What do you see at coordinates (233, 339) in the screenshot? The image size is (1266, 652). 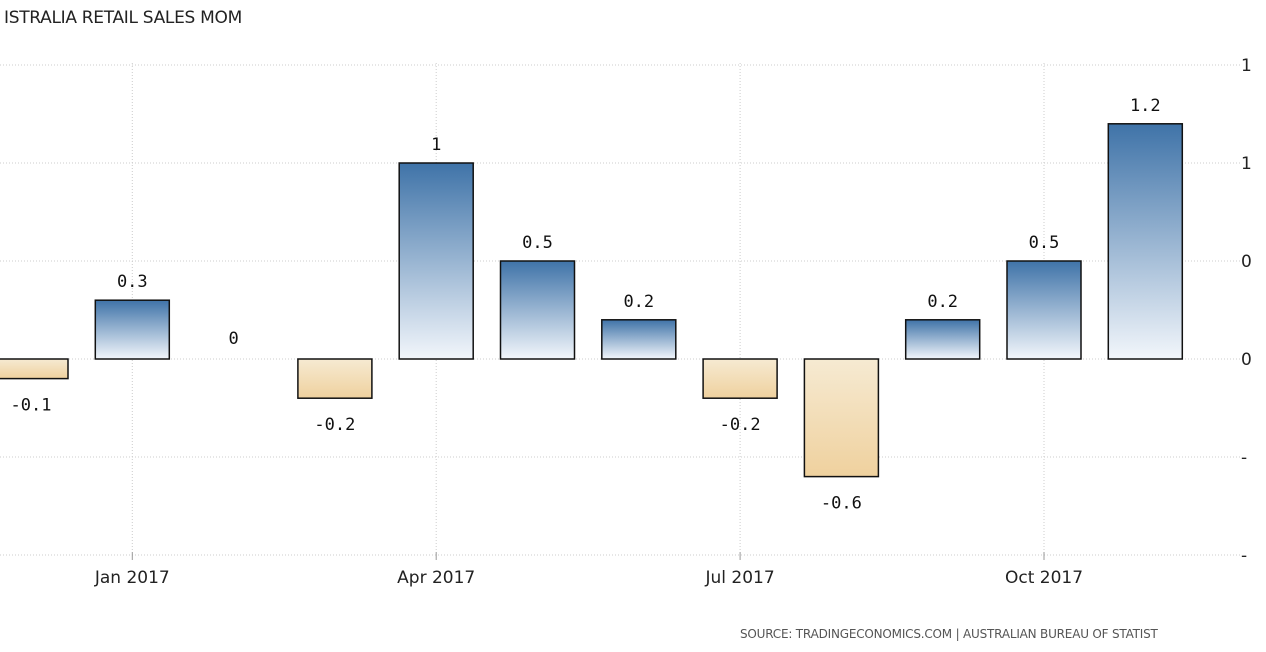 I see `data-label: 0` at bounding box center [233, 339].